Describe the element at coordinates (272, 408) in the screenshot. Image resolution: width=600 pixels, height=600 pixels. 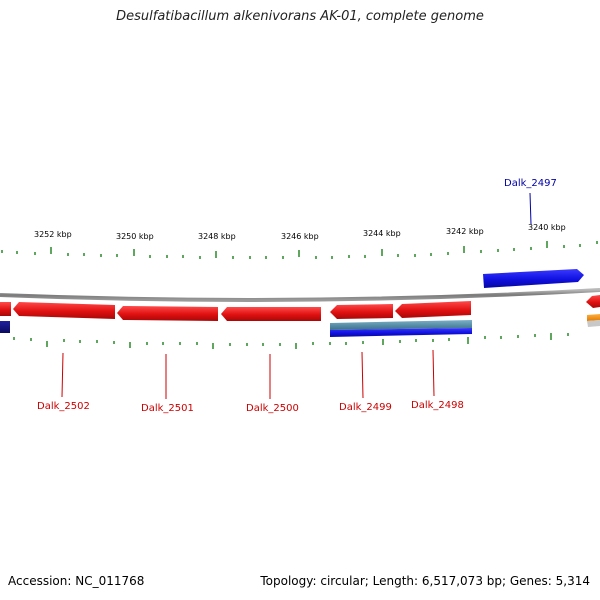
I see `gene-label-dalk-2500: Dalk_2500` at that location.